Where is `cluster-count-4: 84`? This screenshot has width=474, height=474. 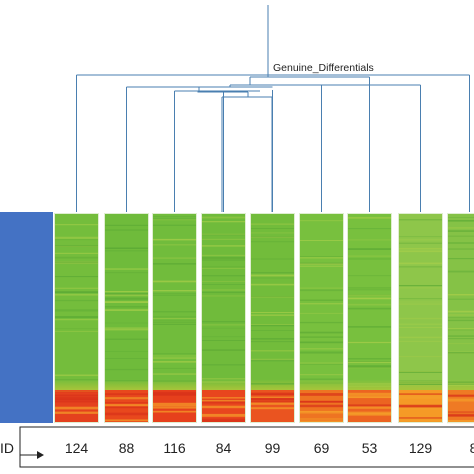 cluster-count-4: 84 is located at coordinates (224, 448).